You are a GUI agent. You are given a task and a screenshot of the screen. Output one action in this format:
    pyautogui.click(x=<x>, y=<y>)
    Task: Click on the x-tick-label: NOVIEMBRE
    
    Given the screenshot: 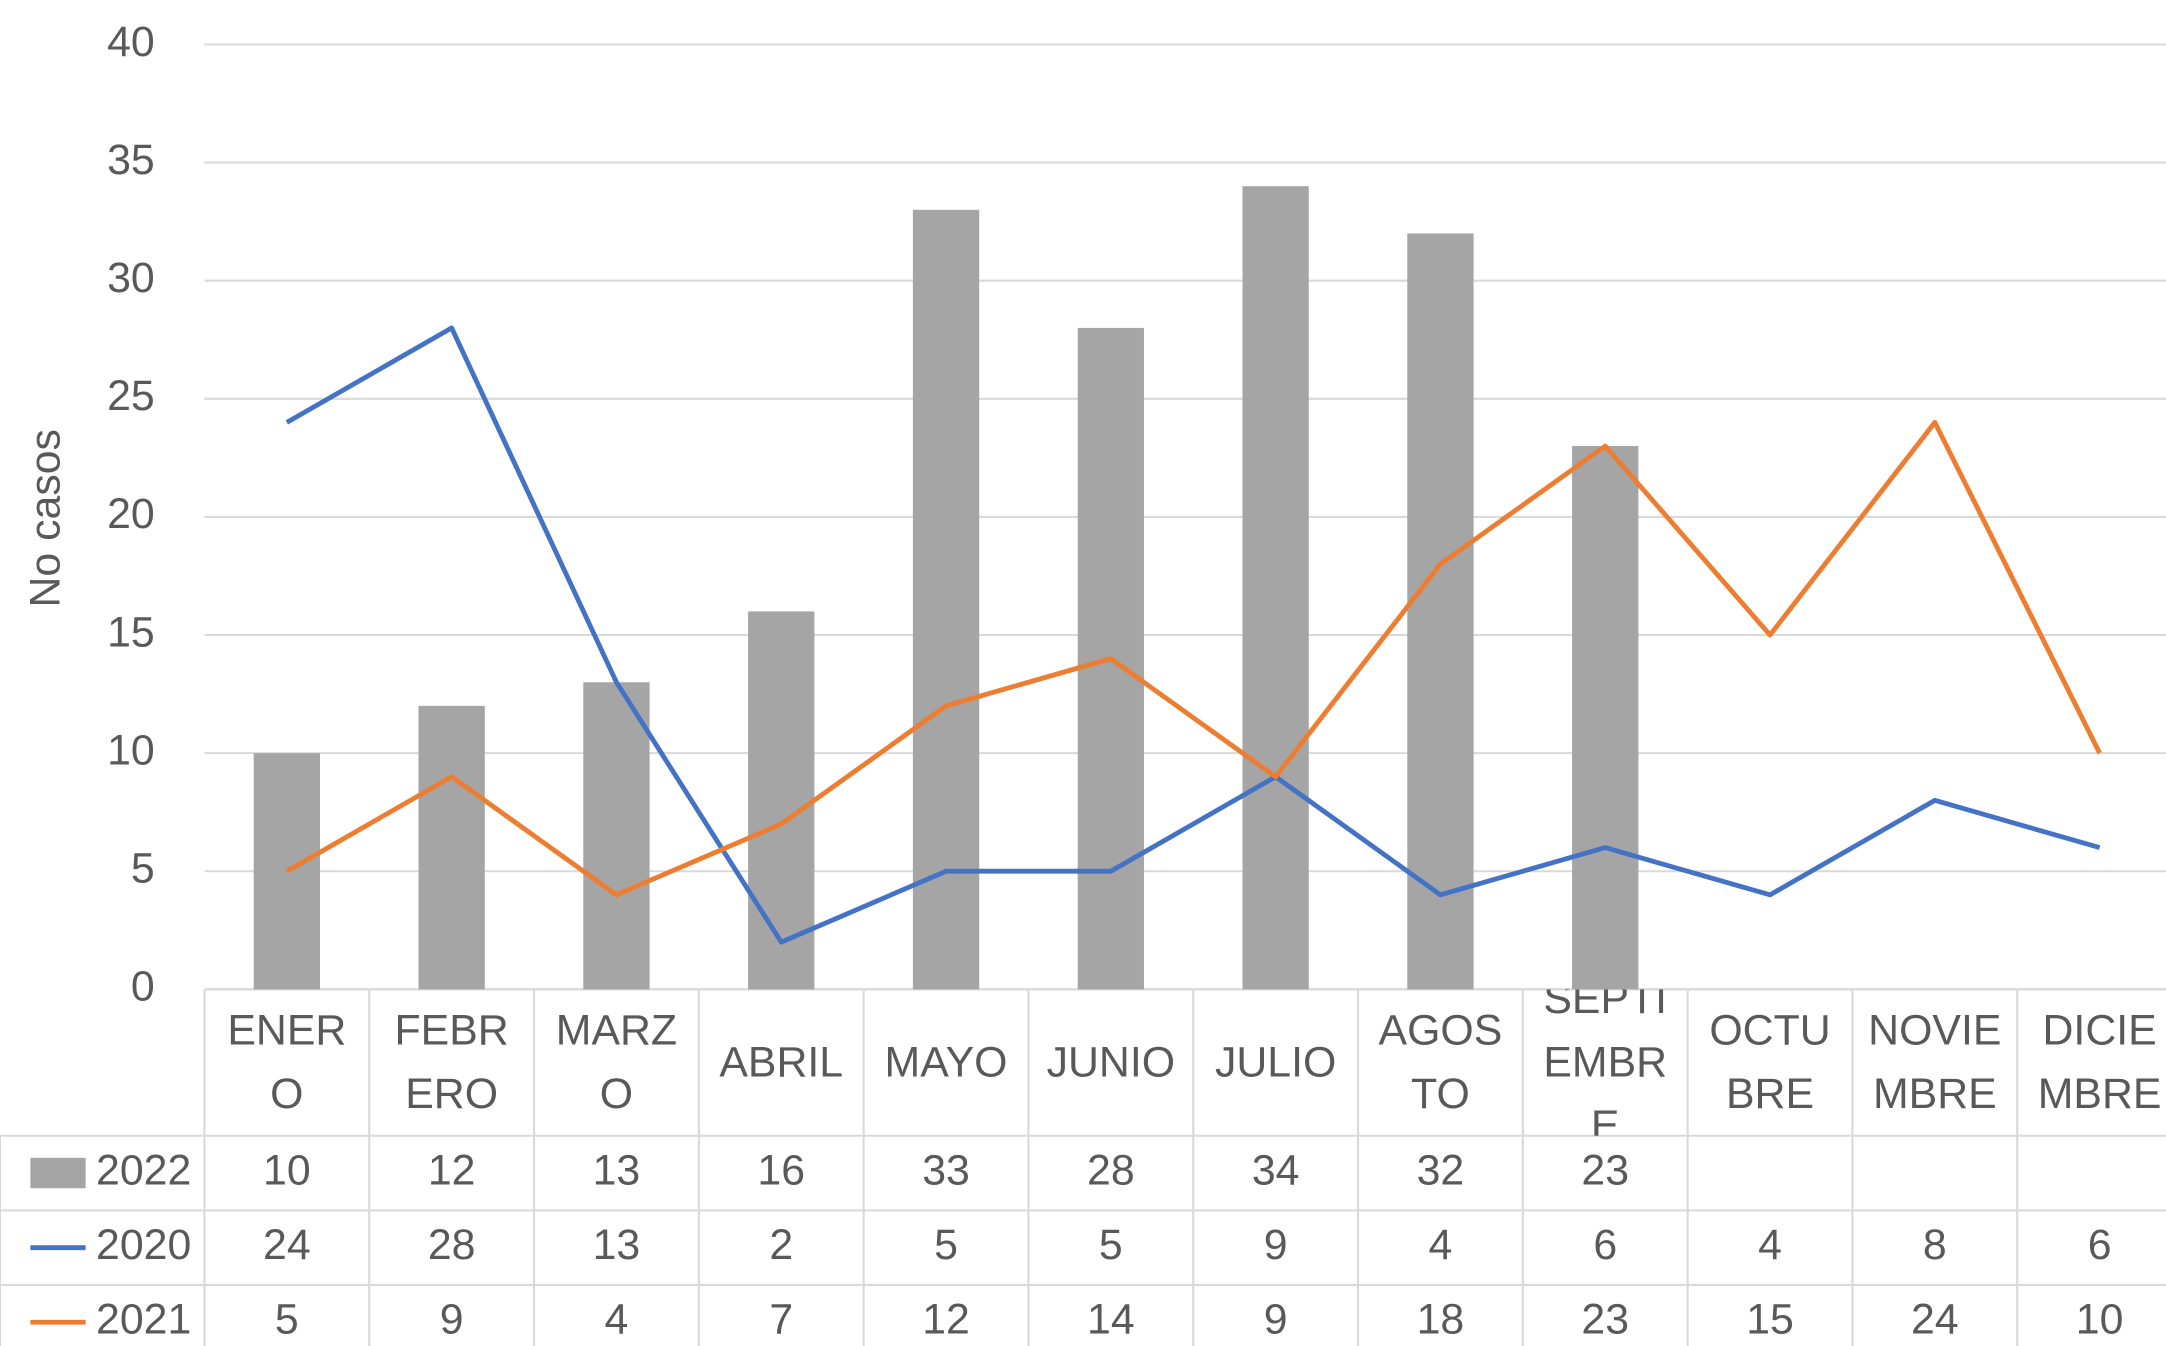 What is the action you would take?
    pyautogui.click(x=1935, y=1061)
    